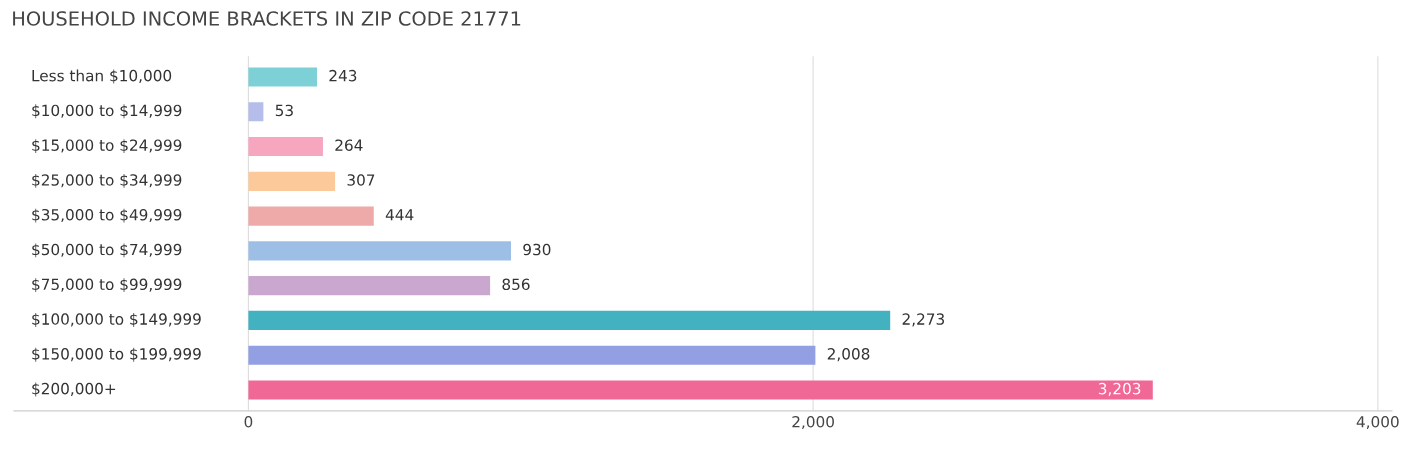  Describe the element at coordinates (107, 146) in the screenshot. I see `y-tick-label: $15,000 to $24,999` at that location.